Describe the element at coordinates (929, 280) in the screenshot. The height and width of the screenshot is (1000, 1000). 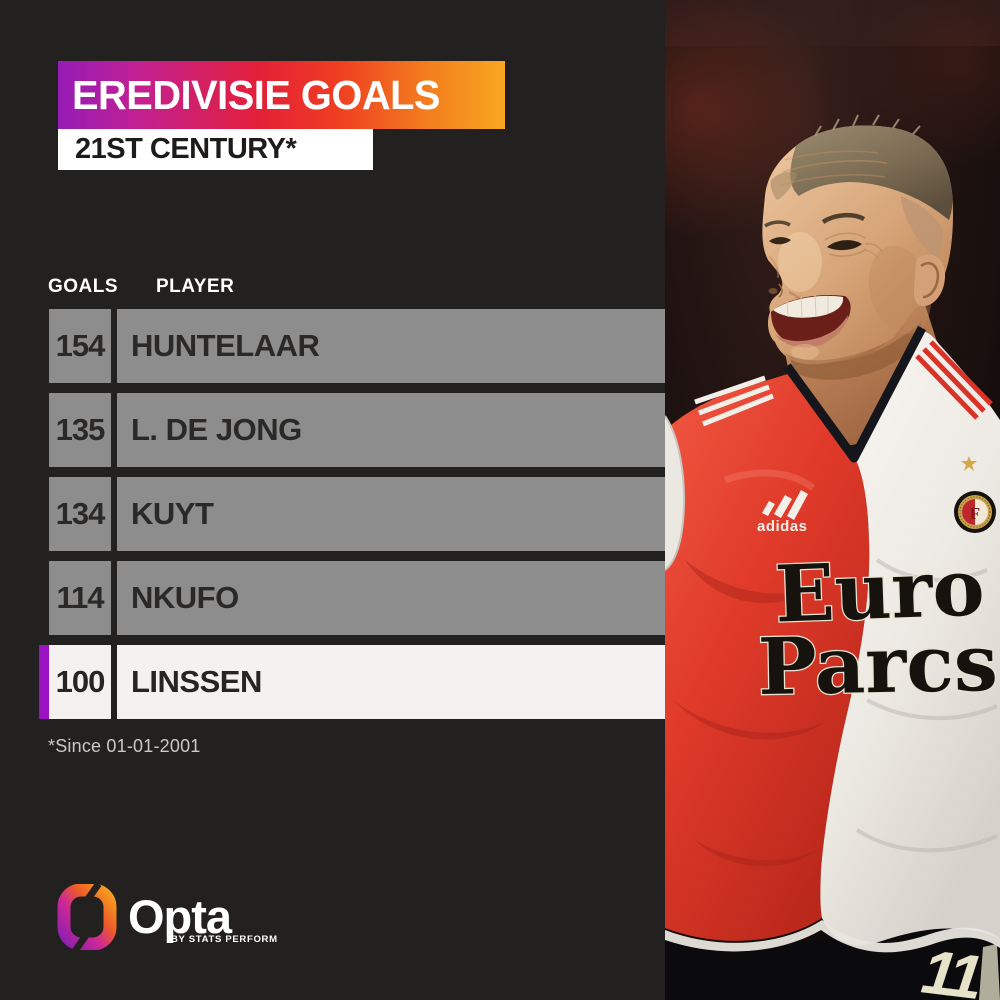
I see `ear` at that location.